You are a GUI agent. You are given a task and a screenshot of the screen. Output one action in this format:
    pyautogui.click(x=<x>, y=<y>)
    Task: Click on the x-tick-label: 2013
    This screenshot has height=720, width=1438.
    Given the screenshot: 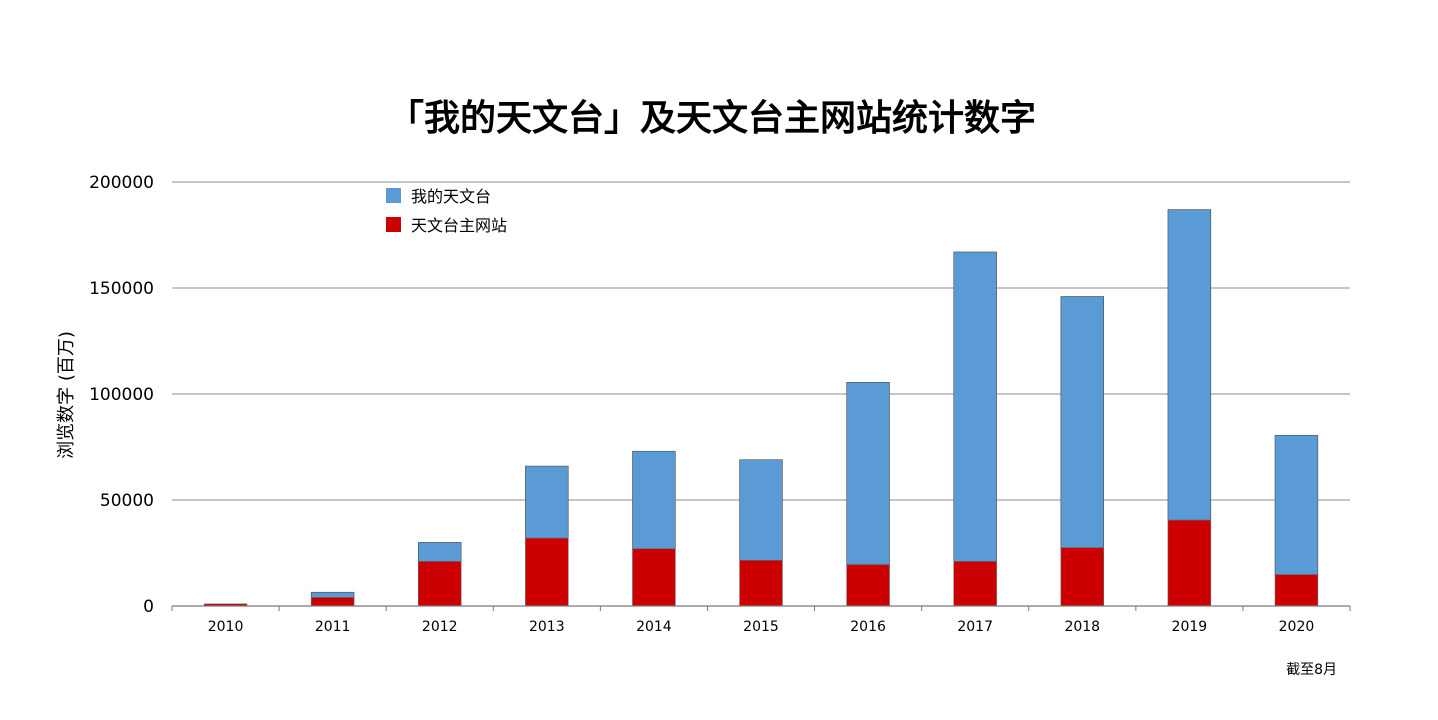 What is the action you would take?
    pyautogui.click(x=547, y=627)
    